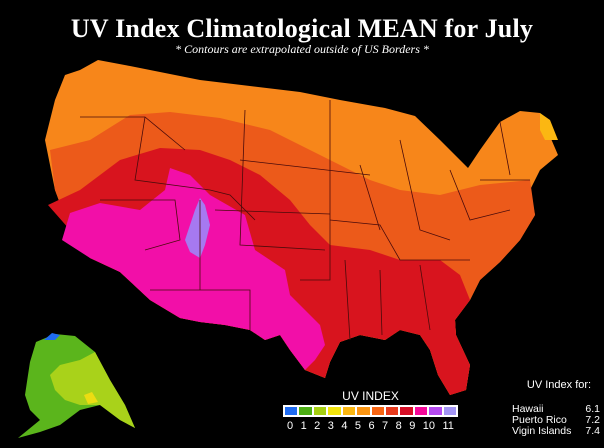 The width and height of the screenshot is (604, 448). Describe the element at coordinates (330, 426) in the screenshot. I see `legend-tick: 3` at that location.